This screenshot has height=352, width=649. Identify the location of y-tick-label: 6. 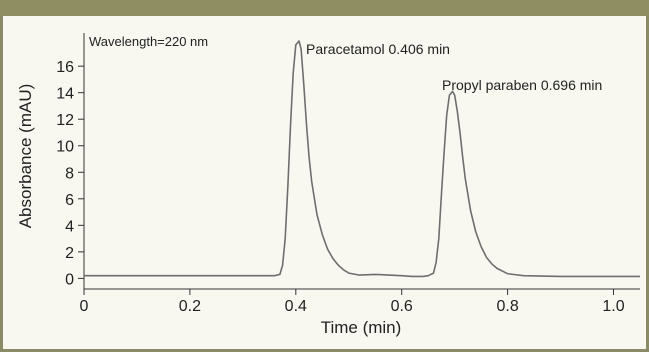
(69, 200).